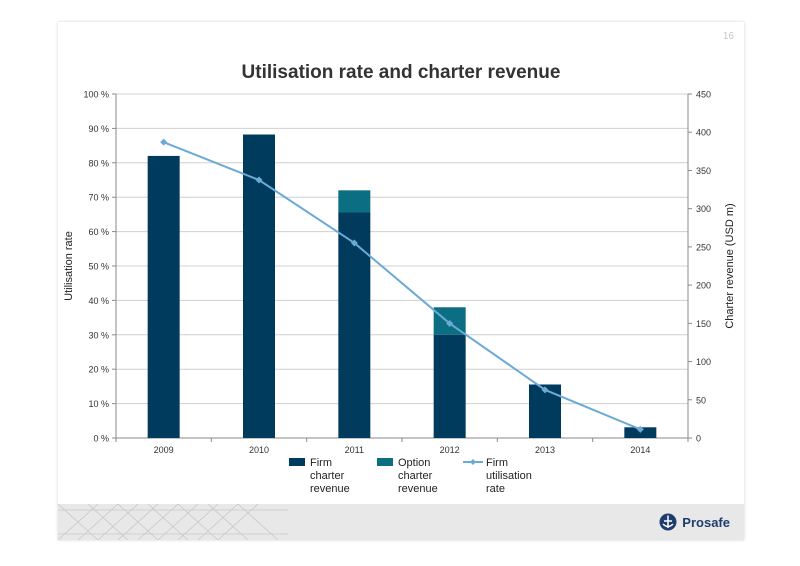  I want to click on bar-firm-2011, so click(354, 325).